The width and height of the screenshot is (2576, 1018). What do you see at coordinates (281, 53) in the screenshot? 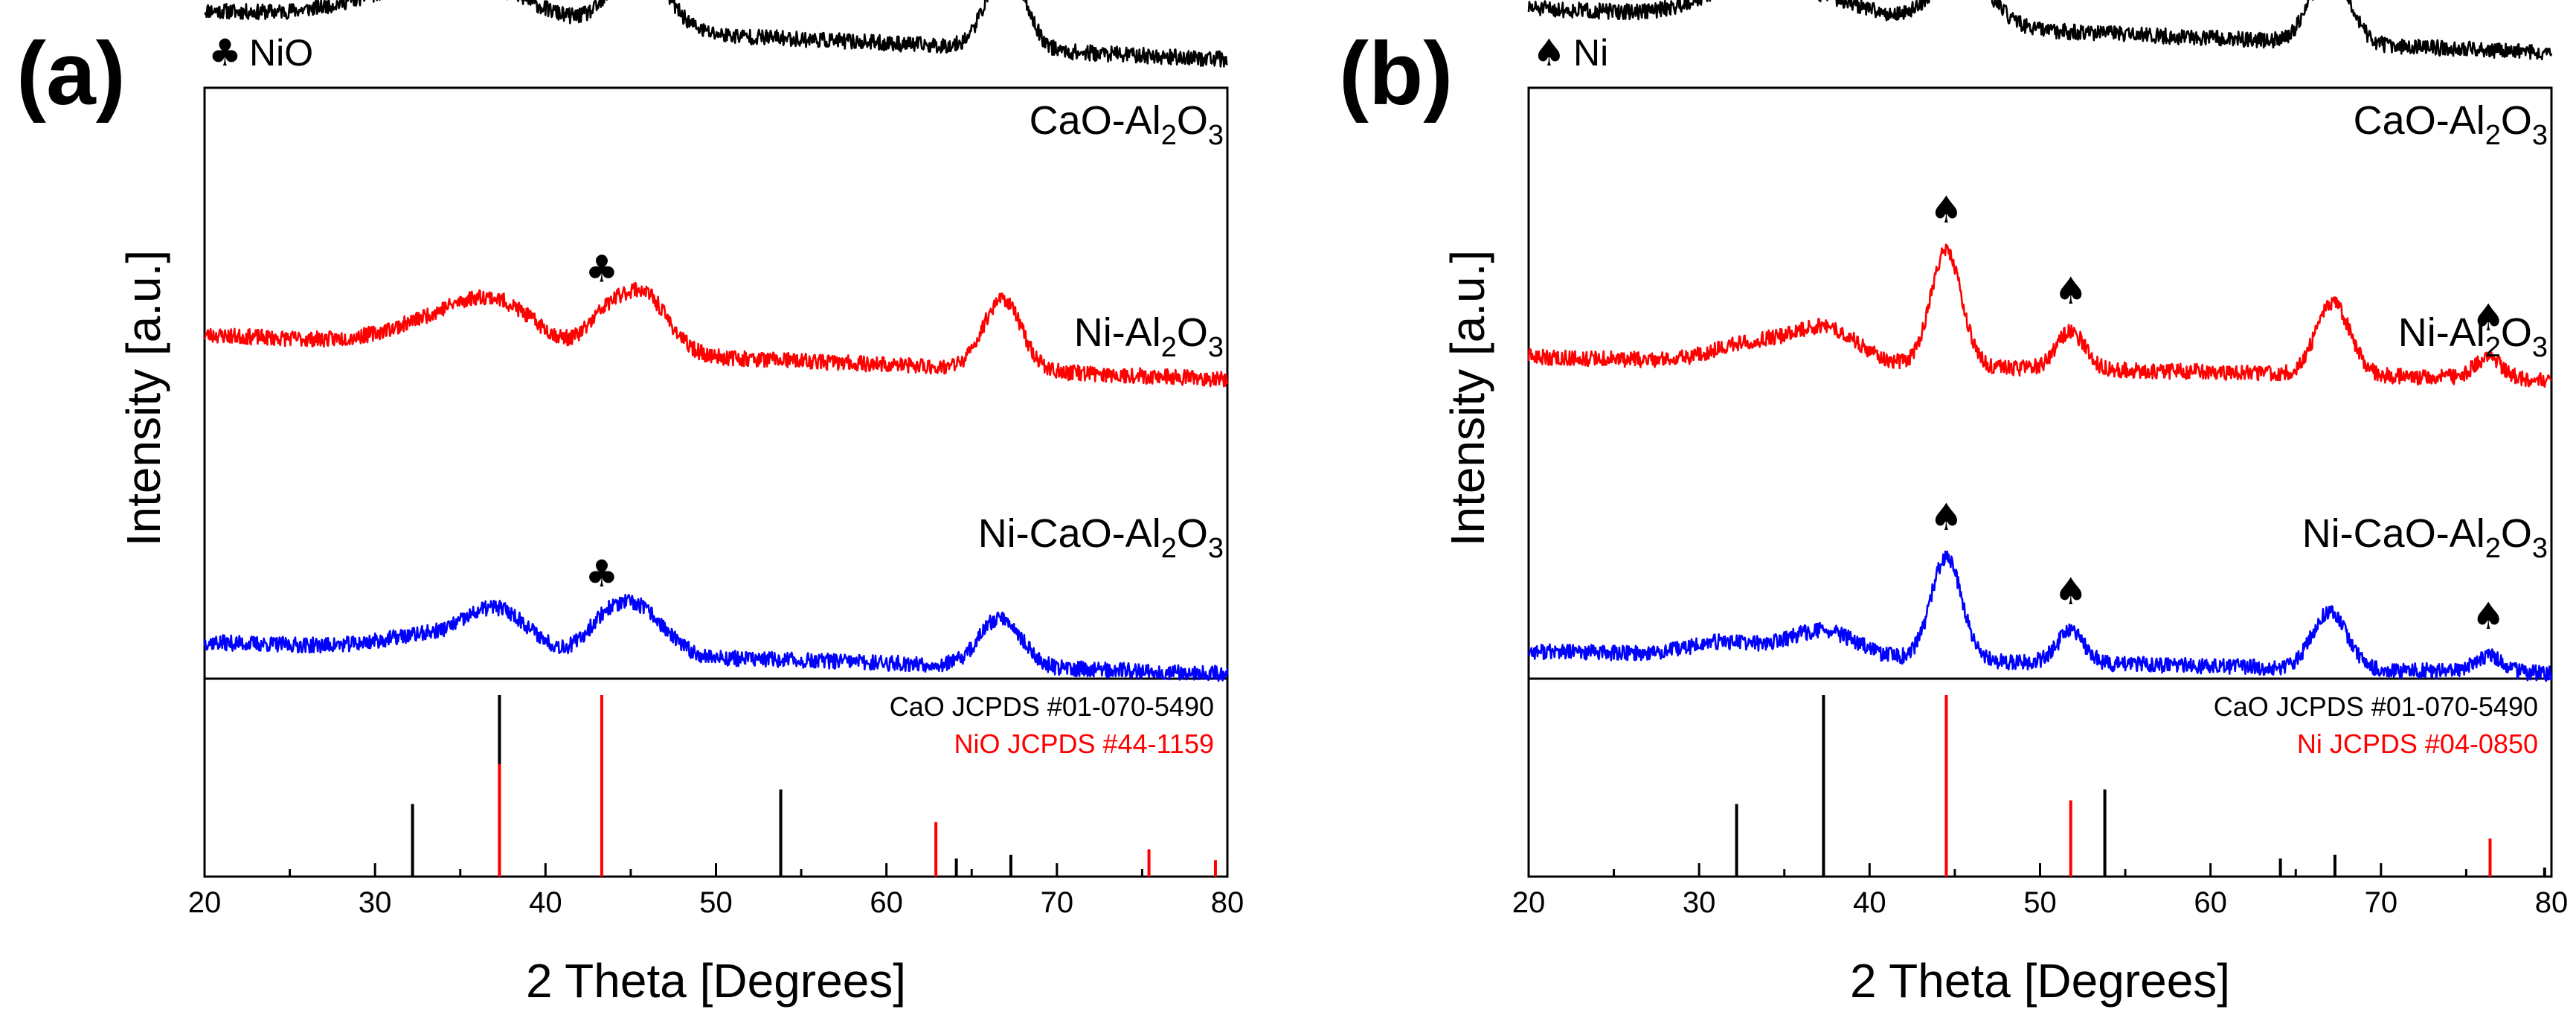
I see `marker-legend-text: NiO` at bounding box center [281, 53].